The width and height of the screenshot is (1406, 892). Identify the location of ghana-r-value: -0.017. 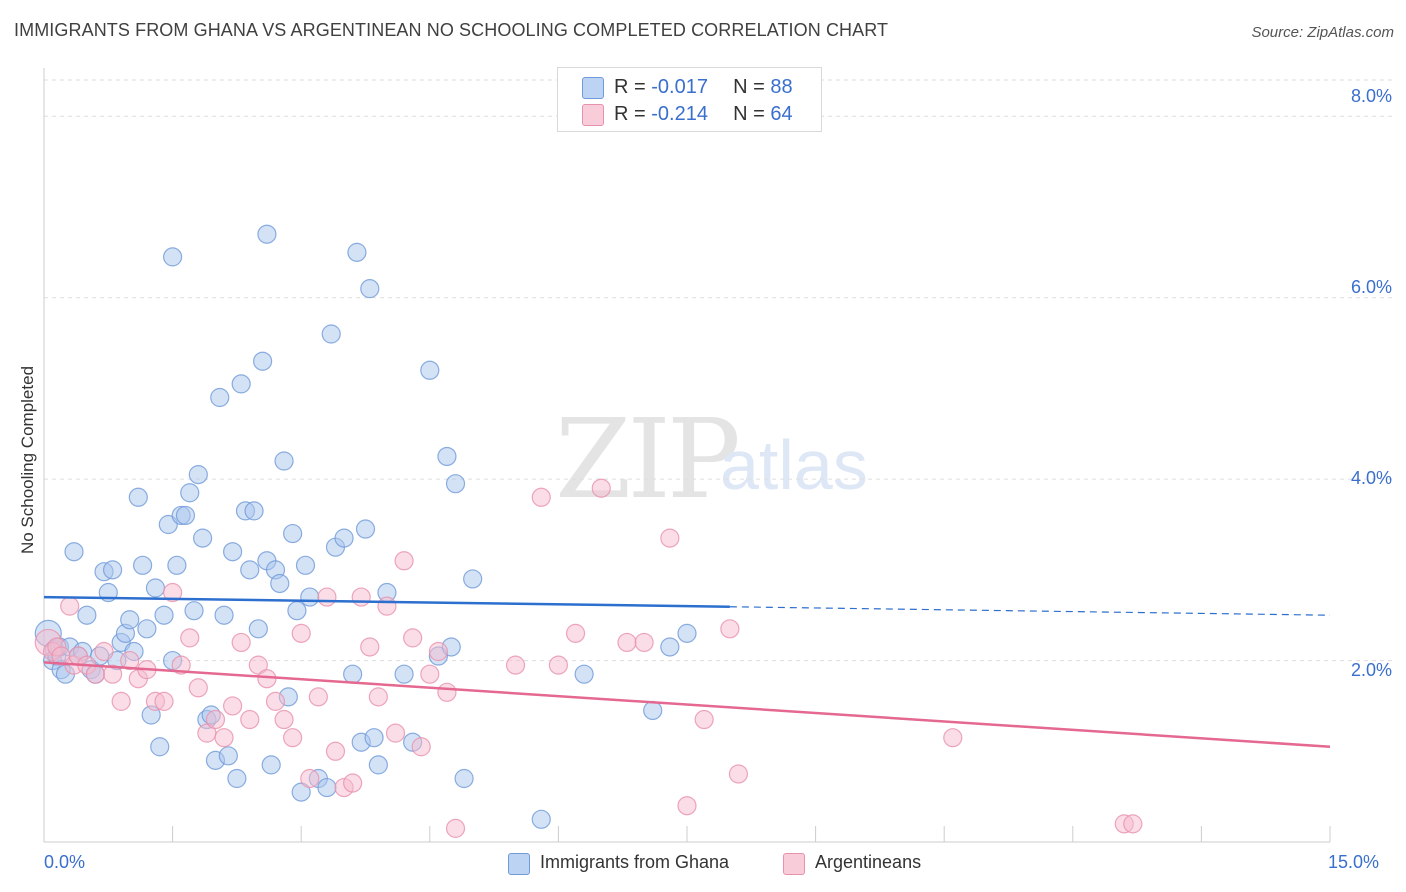
(679, 87).